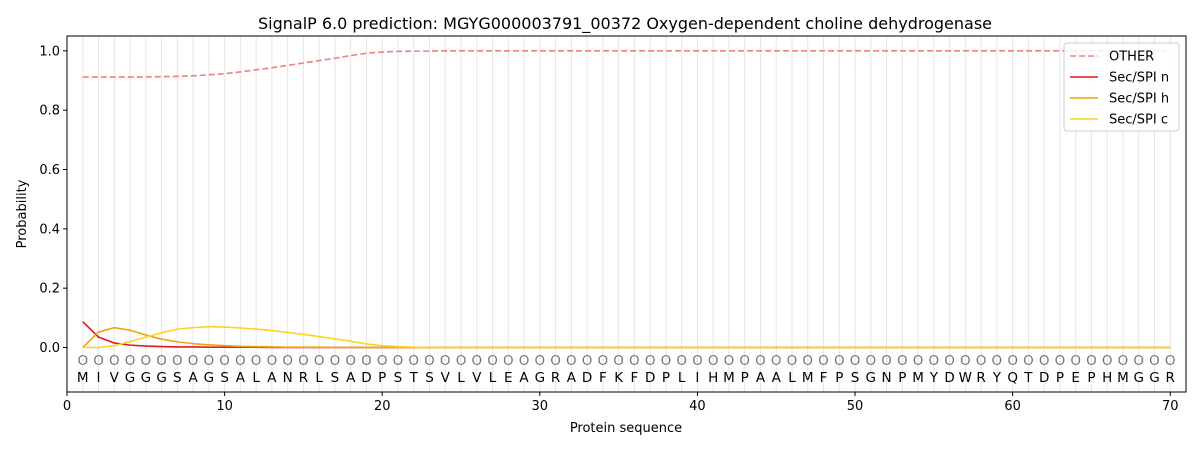  What do you see at coordinates (1121, 87) in the screenshot?
I see `legend: OTHER Sec/SPI n Sec/SPI h Sec/SPI c` at bounding box center [1121, 87].